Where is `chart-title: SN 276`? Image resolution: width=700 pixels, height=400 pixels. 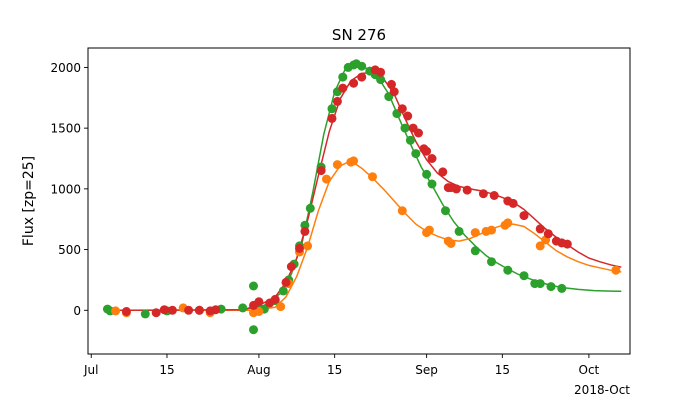
chart-title: SN 276 is located at coordinates (359, 35).